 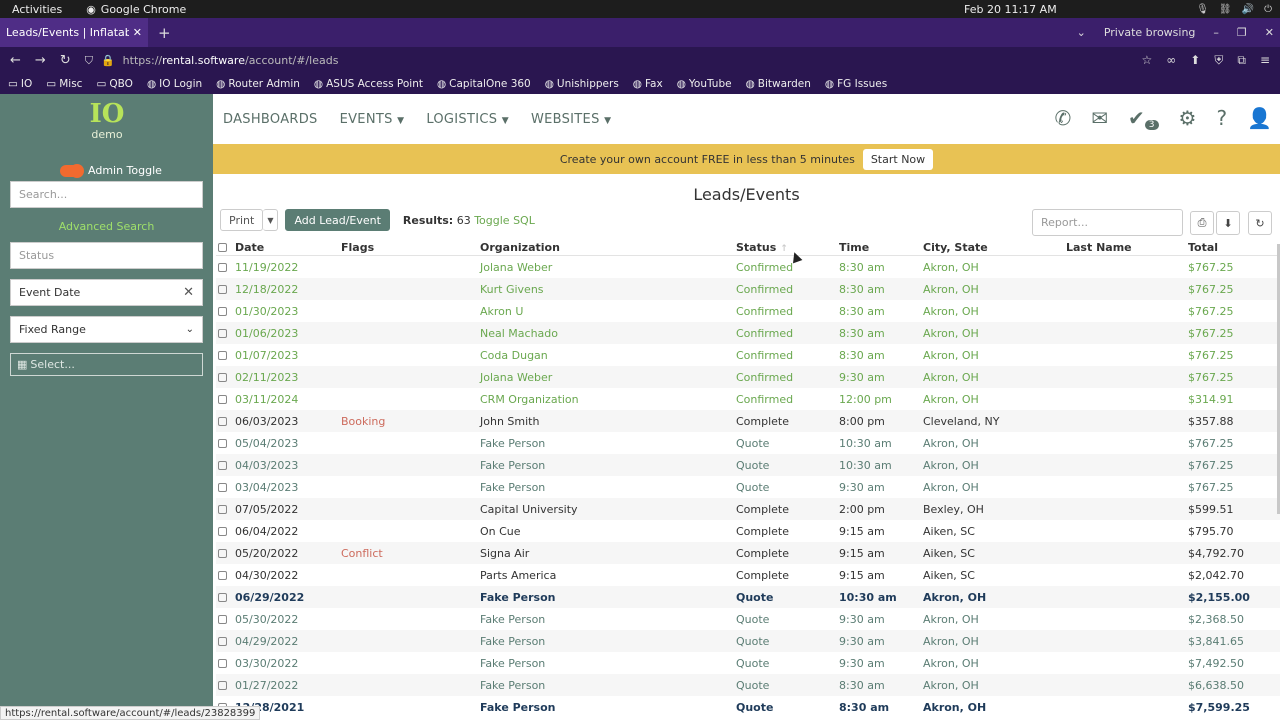 What do you see at coordinates (174, 84) in the screenshot?
I see `bookmark-item: ◍ IO Login` at bounding box center [174, 84].